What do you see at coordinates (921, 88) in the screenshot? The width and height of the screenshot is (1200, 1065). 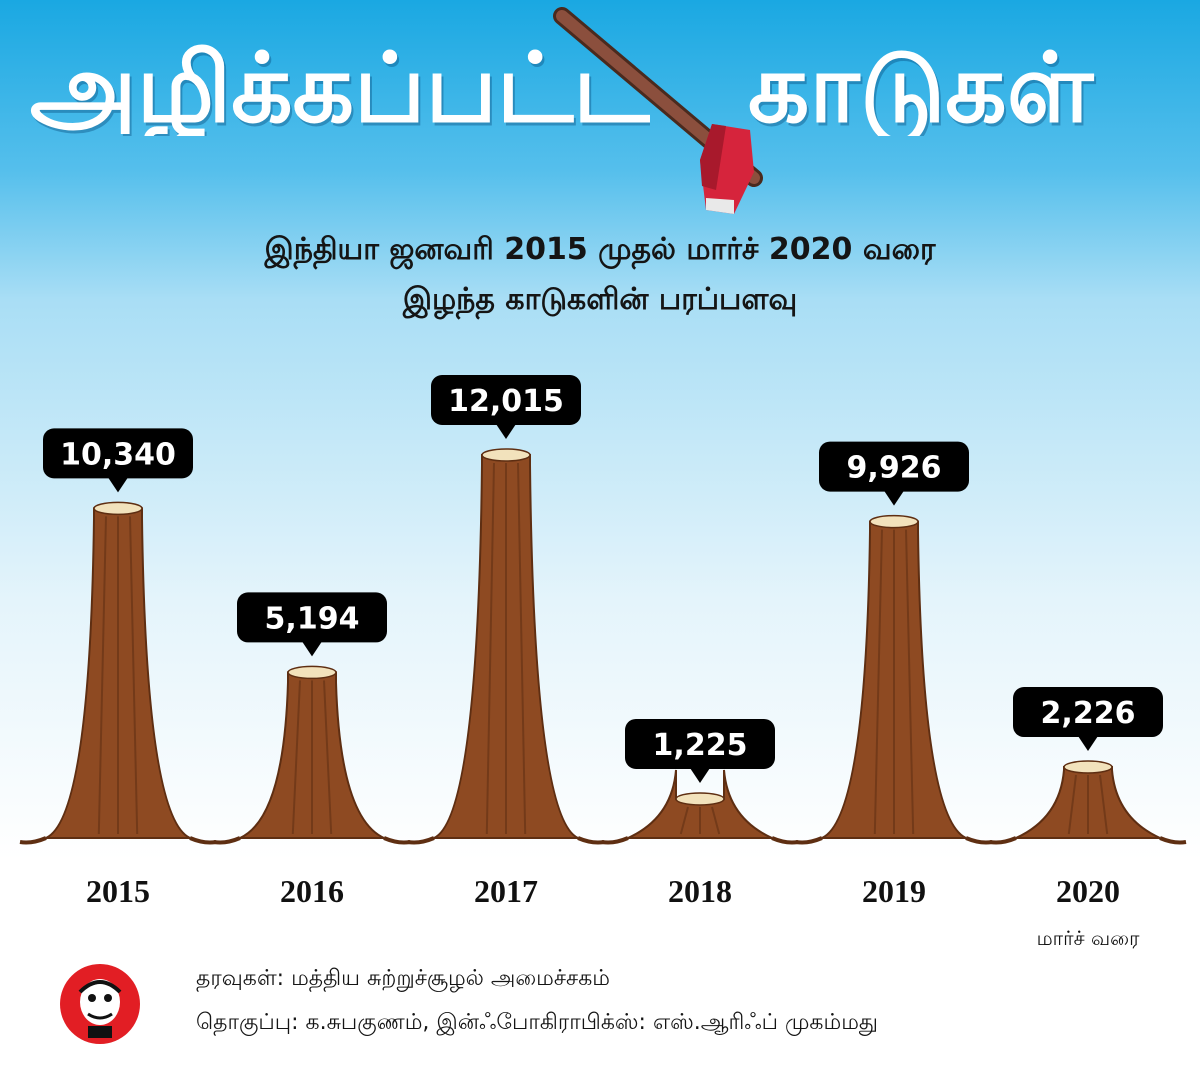 I see `title-right: காடுகள்` at bounding box center [921, 88].